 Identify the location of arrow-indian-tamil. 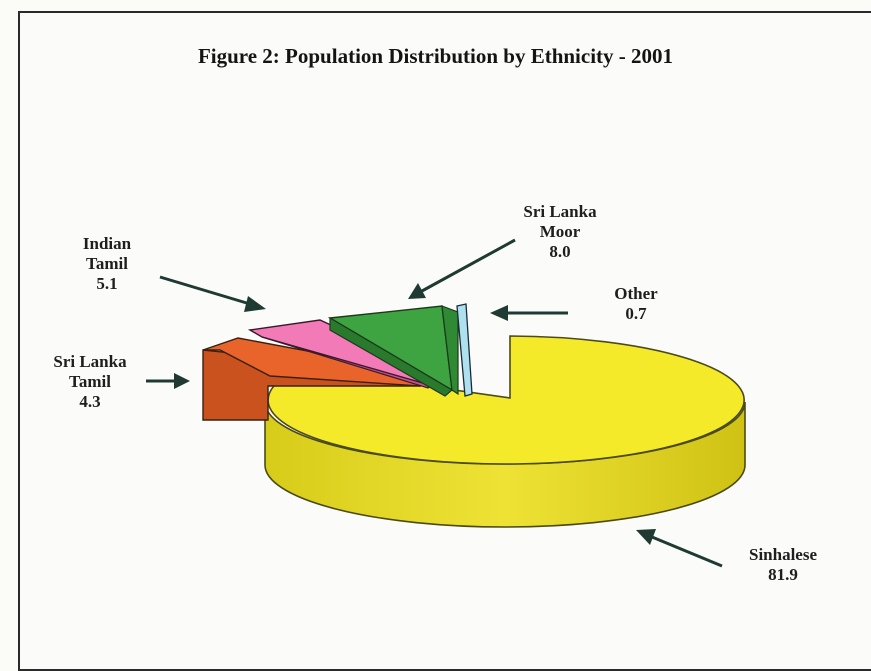
(212, 293).